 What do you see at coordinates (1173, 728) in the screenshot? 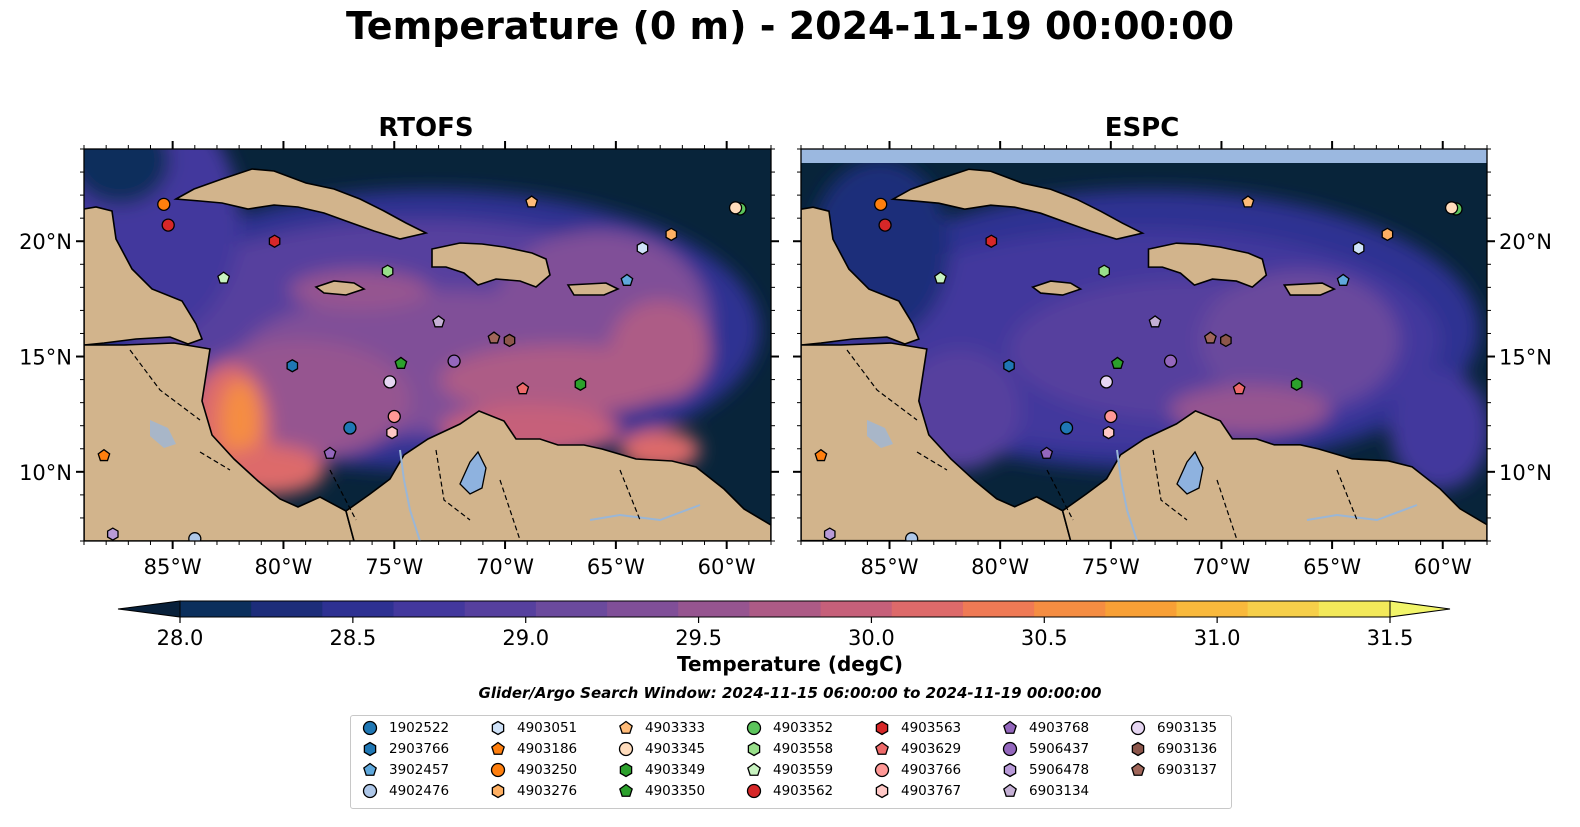
I see `legend-item: 6903135` at bounding box center [1173, 728].